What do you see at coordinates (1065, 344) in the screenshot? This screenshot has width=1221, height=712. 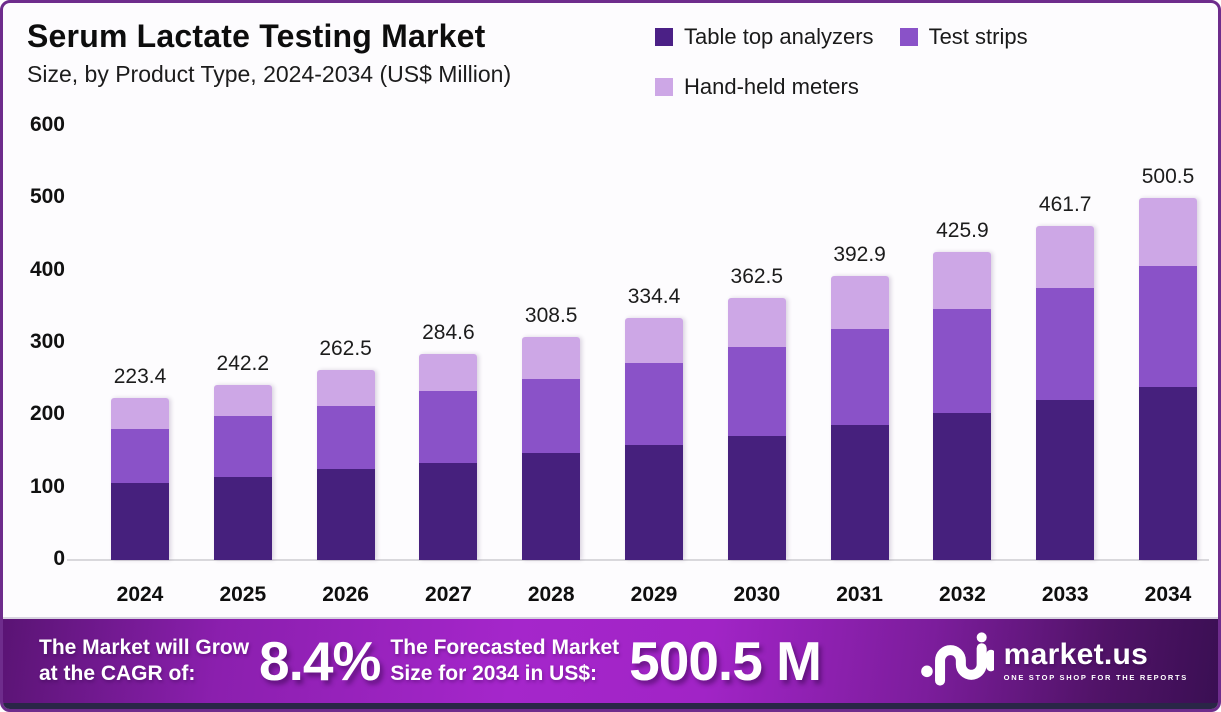 I see `bar-segment-2033-test-strips` at bounding box center [1065, 344].